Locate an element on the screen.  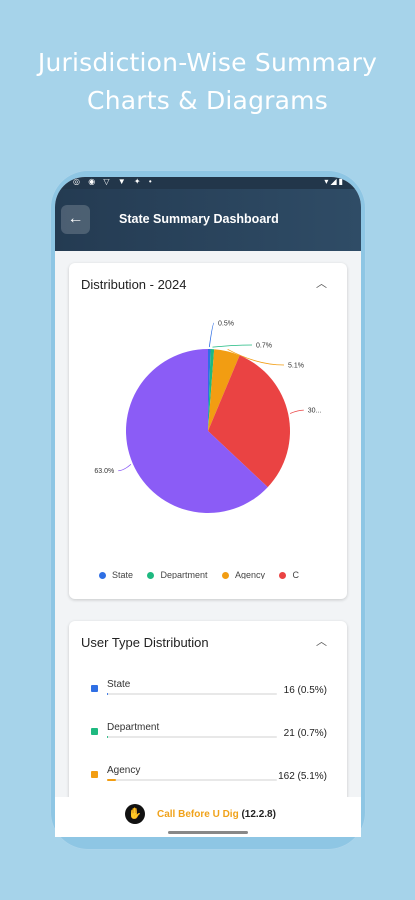
pie-slice-other is located at coordinates (196, 431).